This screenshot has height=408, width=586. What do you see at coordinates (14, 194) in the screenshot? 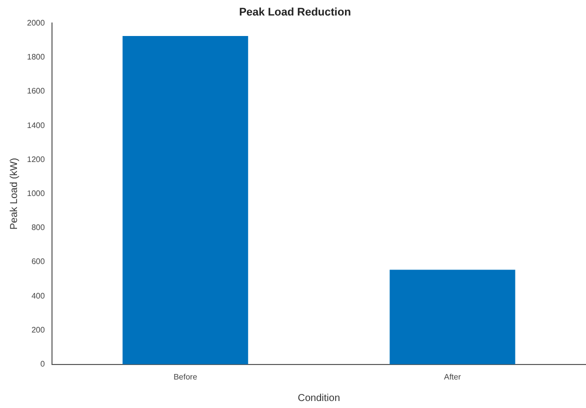
I see `y-axis-title: Peak Load (kW)` at bounding box center [14, 194].